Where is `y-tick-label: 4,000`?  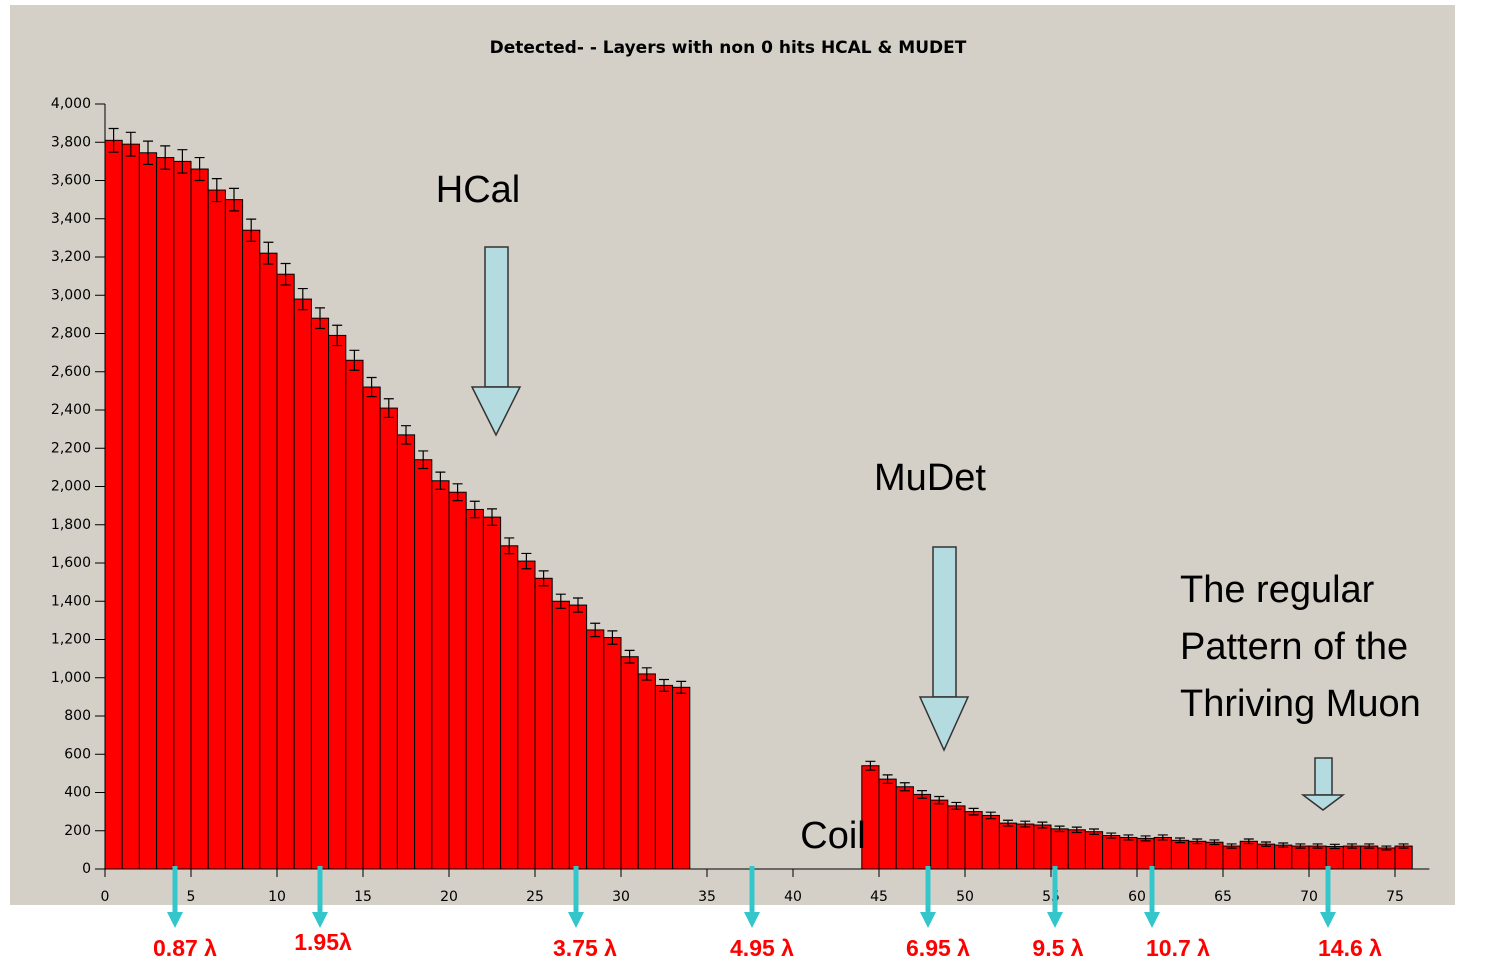 y-tick-label: 4,000 is located at coordinates (71, 104).